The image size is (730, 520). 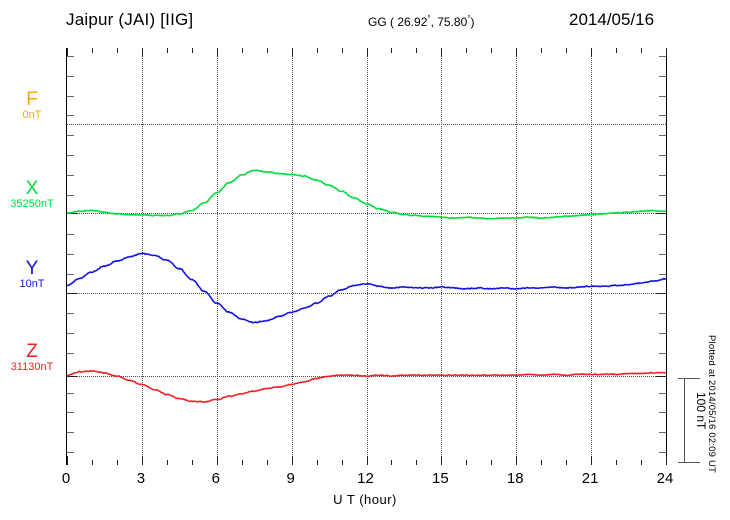 I want to click on vertical-gridline-h12, so click(x=367, y=256).